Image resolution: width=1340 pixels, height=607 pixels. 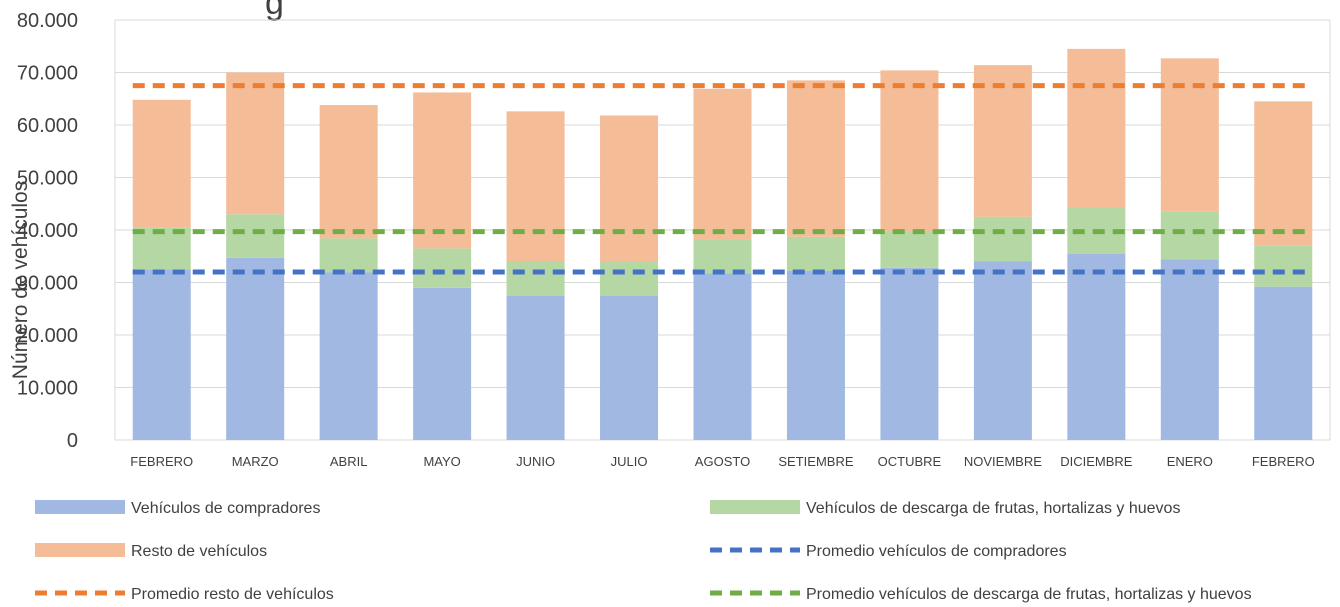 What do you see at coordinates (1096, 461) in the screenshot?
I see `x-tick-label: DICIEMBRE` at bounding box center [1096, 461].